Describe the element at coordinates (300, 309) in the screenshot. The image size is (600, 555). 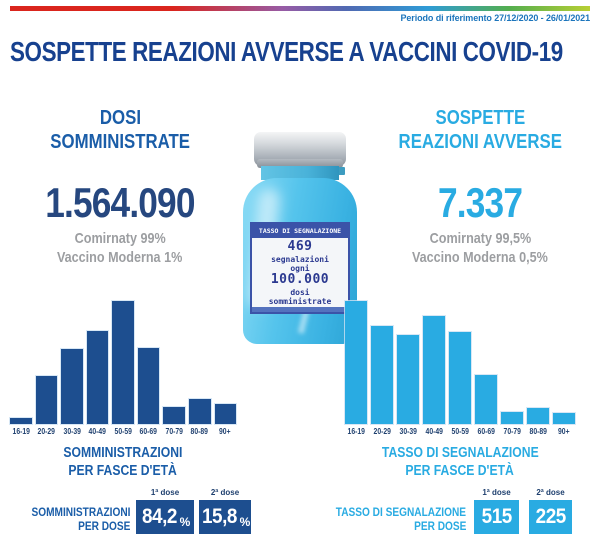
I see `vial-label-footer-band` at that location.